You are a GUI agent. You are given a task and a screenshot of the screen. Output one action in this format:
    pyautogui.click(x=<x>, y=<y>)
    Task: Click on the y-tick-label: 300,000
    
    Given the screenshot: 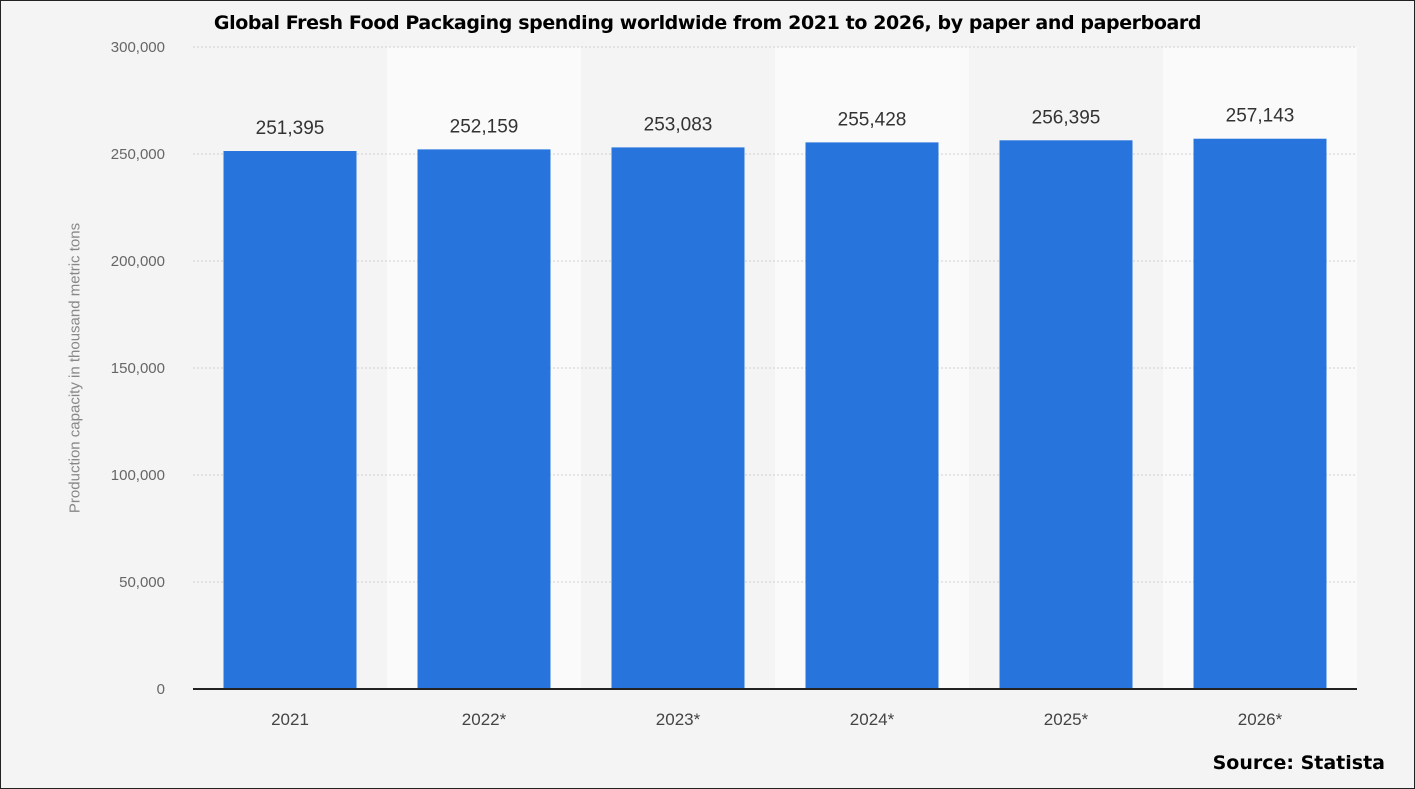 What is the action you would take?
    pyautogui.click(x=138, y=47)
    